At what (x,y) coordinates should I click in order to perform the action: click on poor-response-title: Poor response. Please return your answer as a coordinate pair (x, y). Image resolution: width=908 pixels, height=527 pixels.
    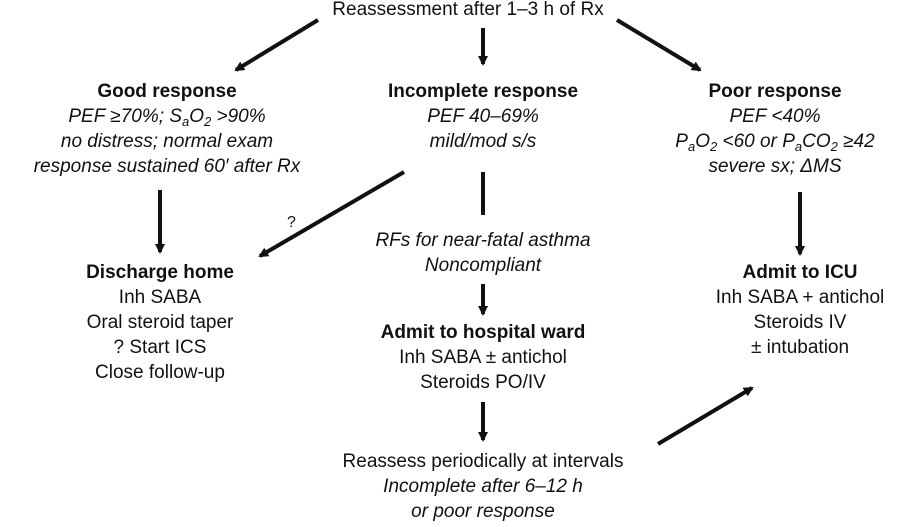
    Looking at the image, I should click on (775, 91).